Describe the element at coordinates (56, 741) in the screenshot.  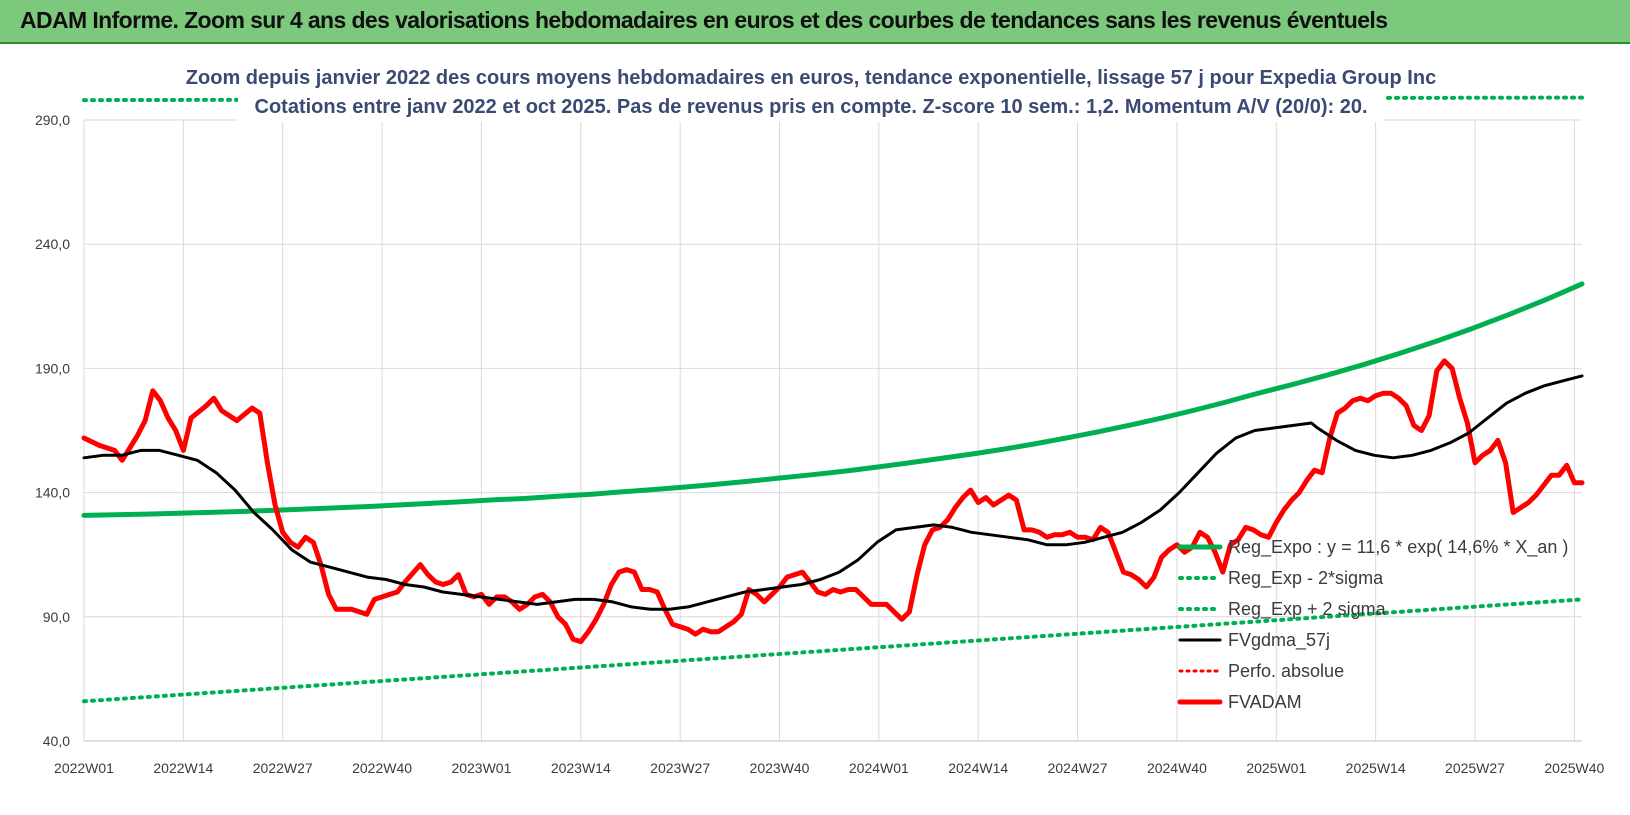
I see `y-tick-label: 40,0` at that location.